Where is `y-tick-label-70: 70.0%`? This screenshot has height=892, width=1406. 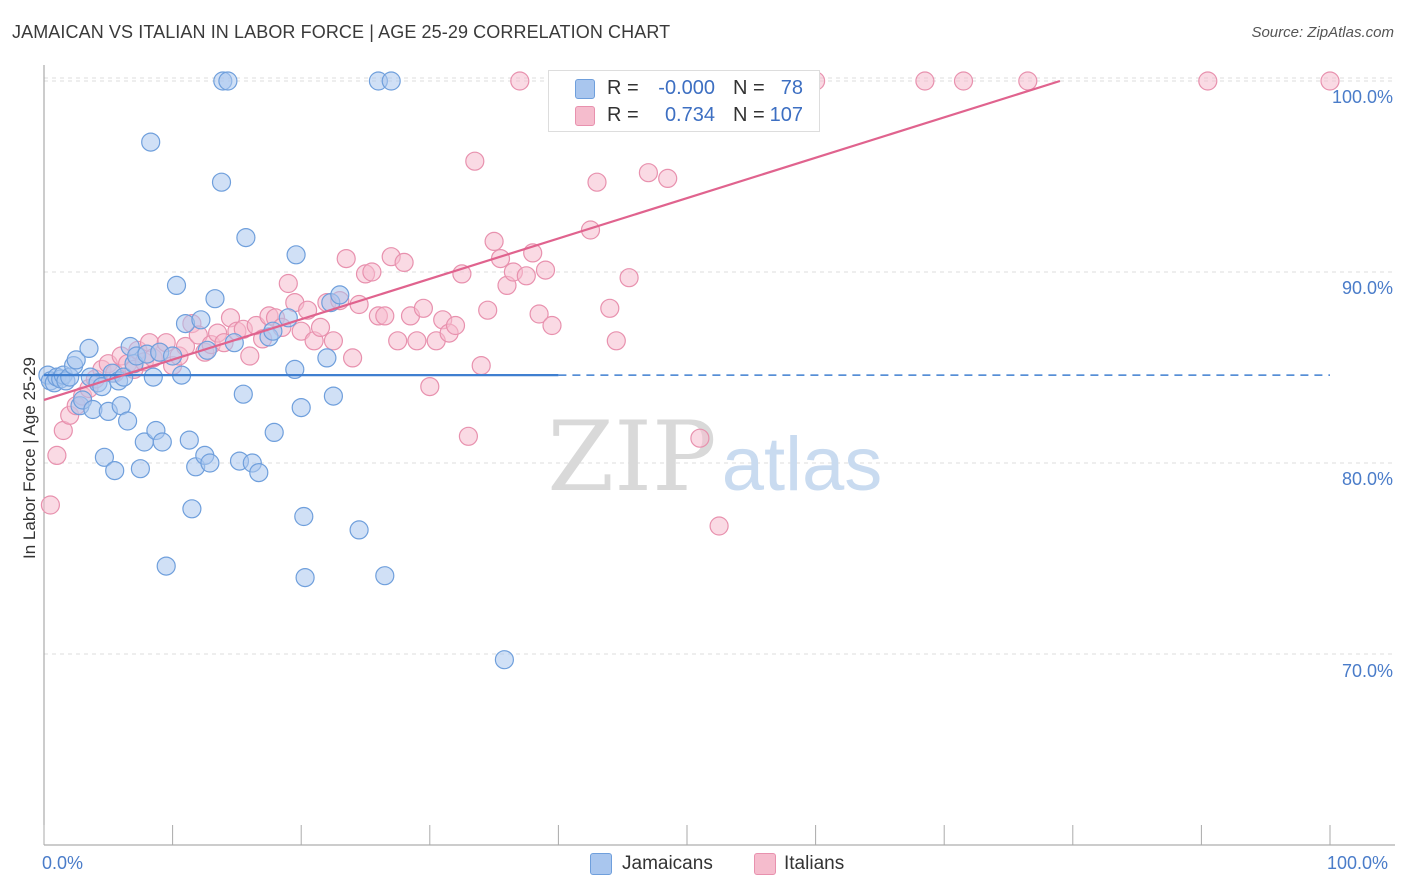
y-tick-label-70: 70.0% is located at coordinates (1367, 671).